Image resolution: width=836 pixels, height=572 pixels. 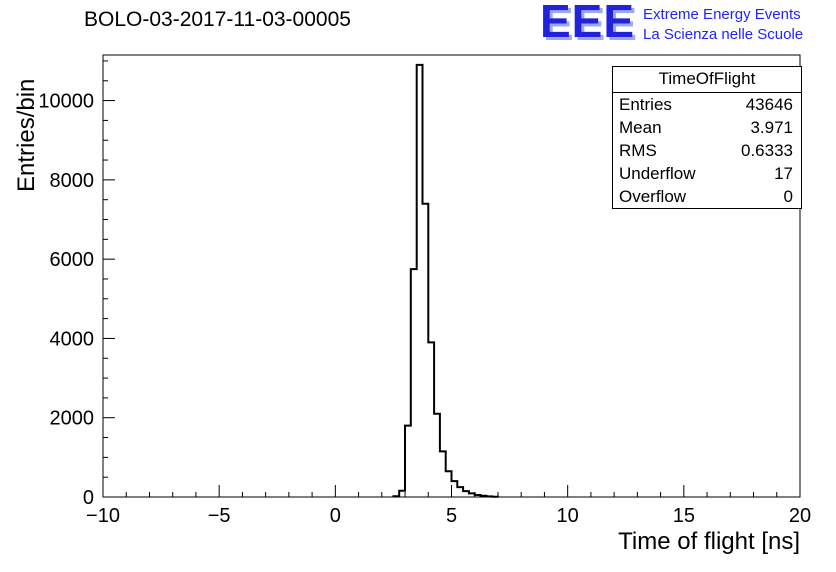 I want to click on stats-label: RMS, so click(x=638, y=150).